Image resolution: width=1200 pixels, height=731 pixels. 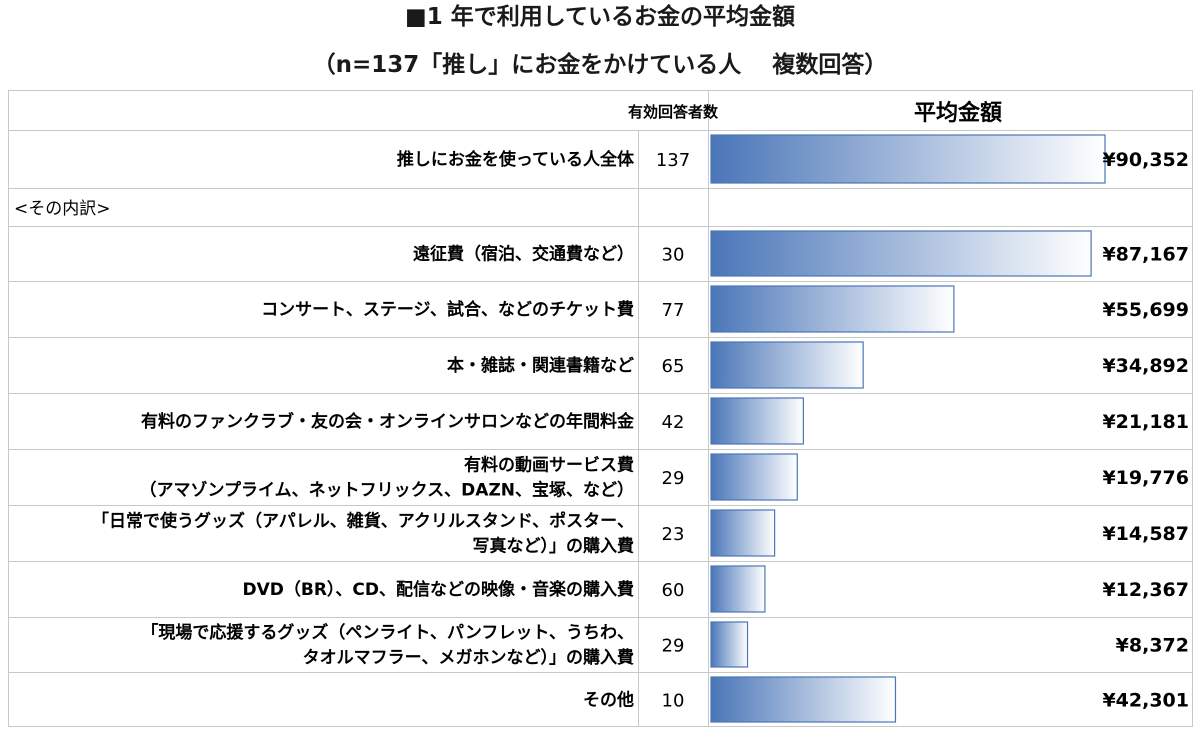 I want to click on chart-row: コンサート、ステージ、試合、などのチケット費 77 ¥55,699, so click(x=725, y=309).